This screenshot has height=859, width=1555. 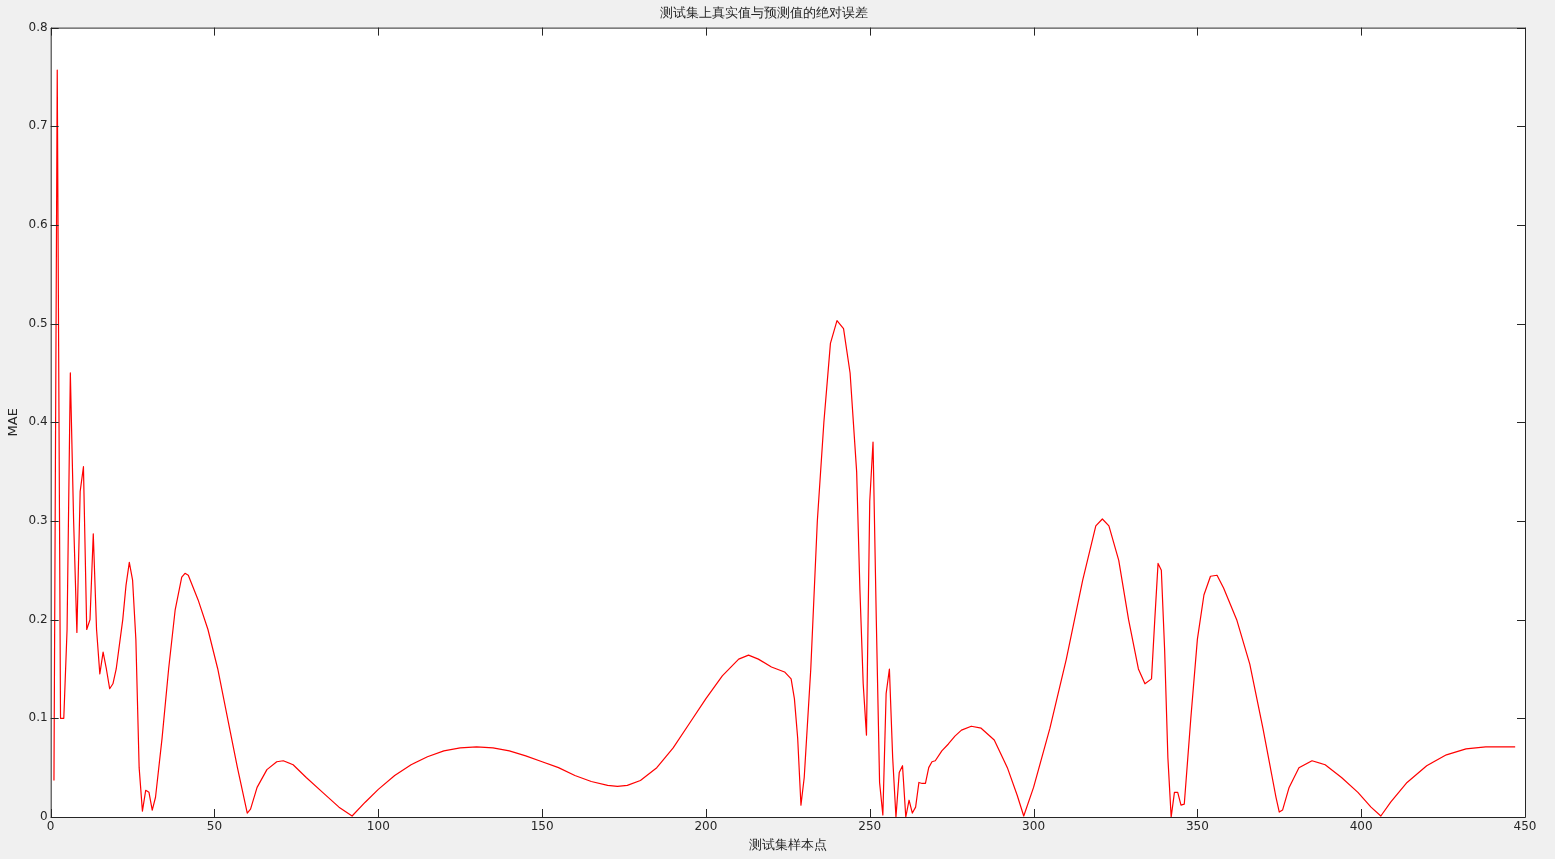 I want to click on chart-title: 测试集上真实值与预测值的绝对误差, so click(x=763, y=13).